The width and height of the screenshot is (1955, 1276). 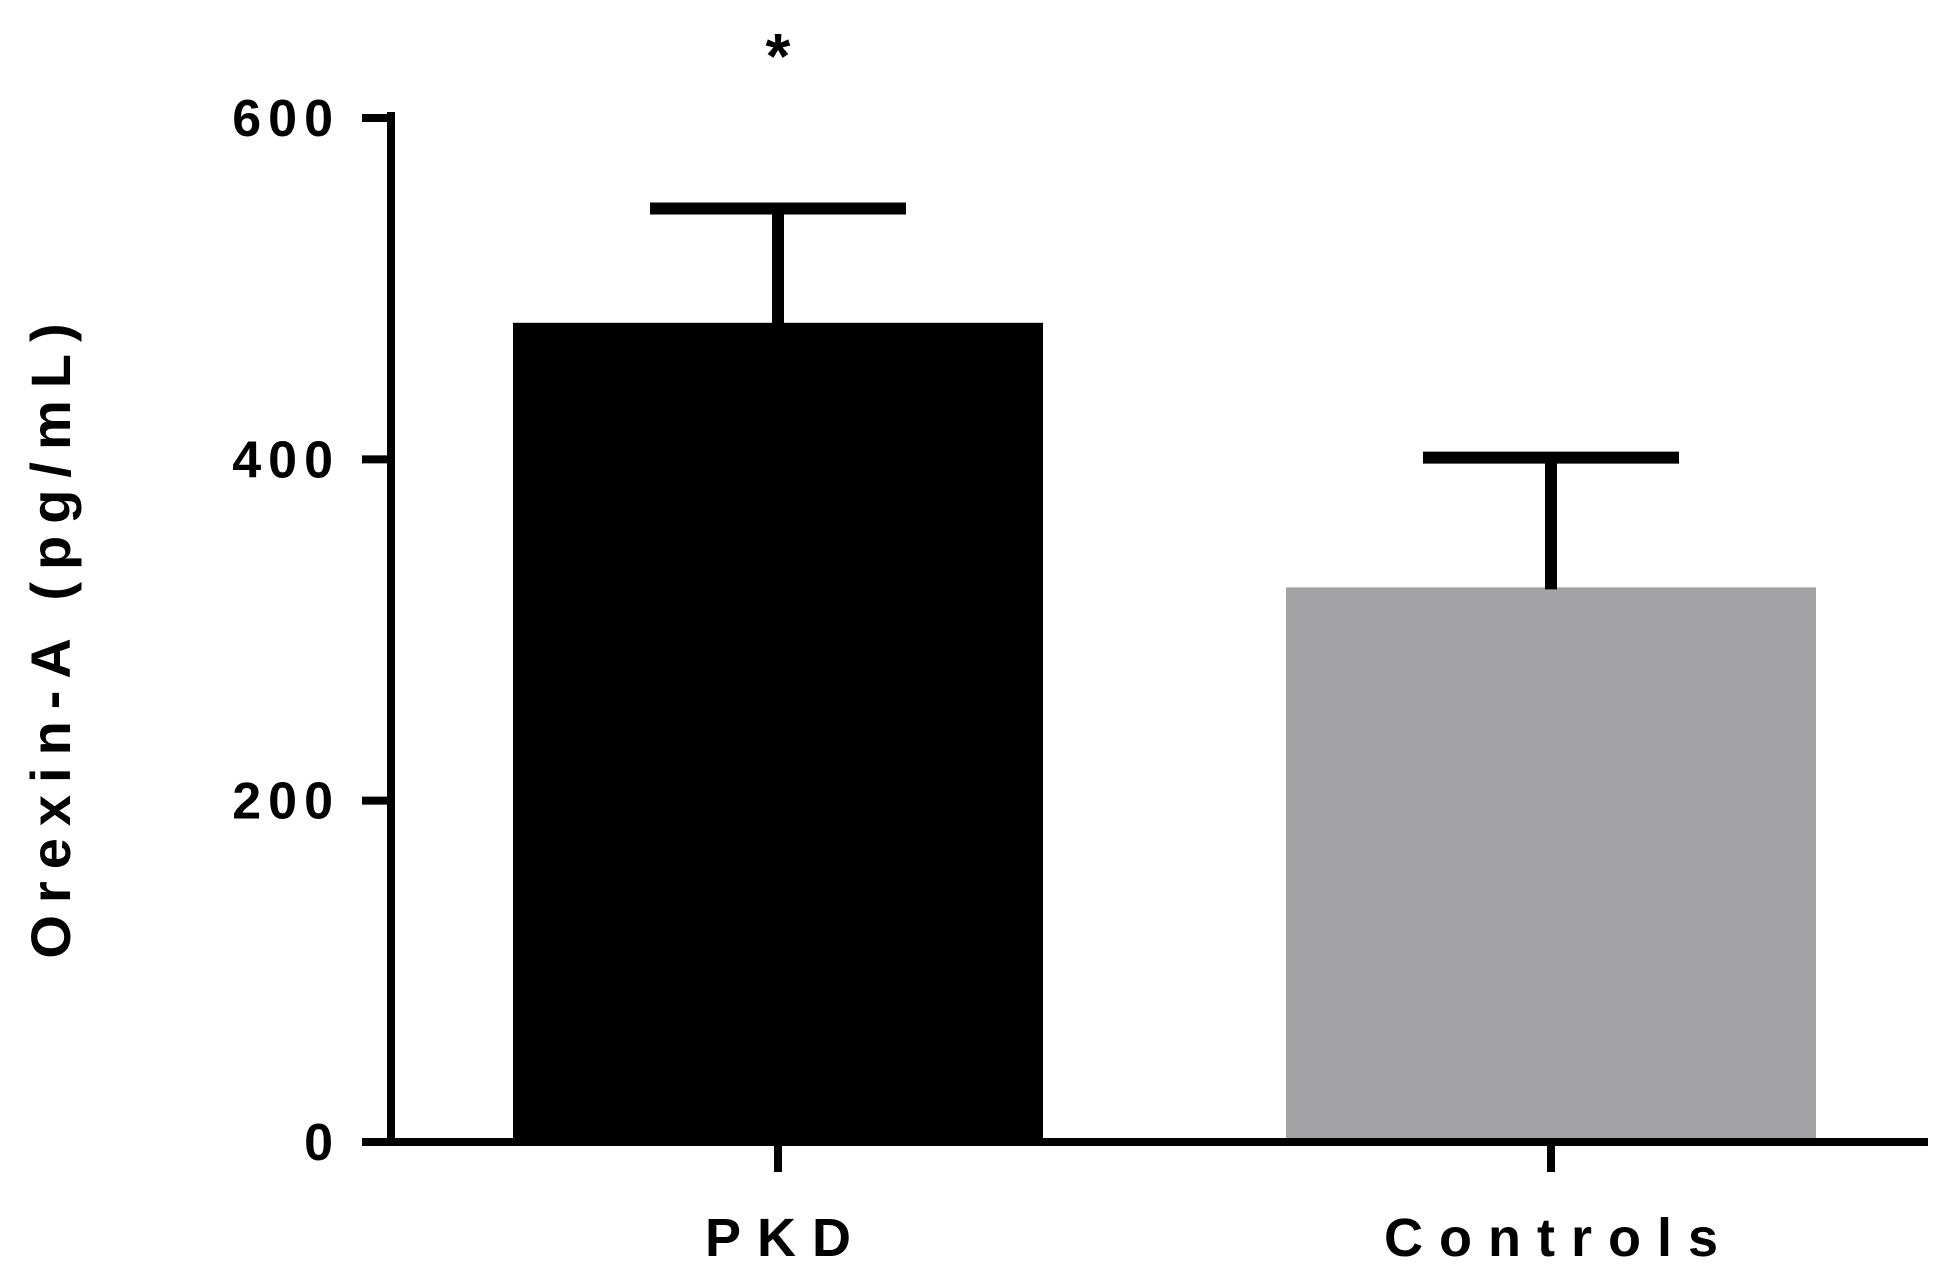 What do you see at coordinates (1551, 520) in the screenshot?
I see `error-bar-controls` at bounding box center [1551, 520].